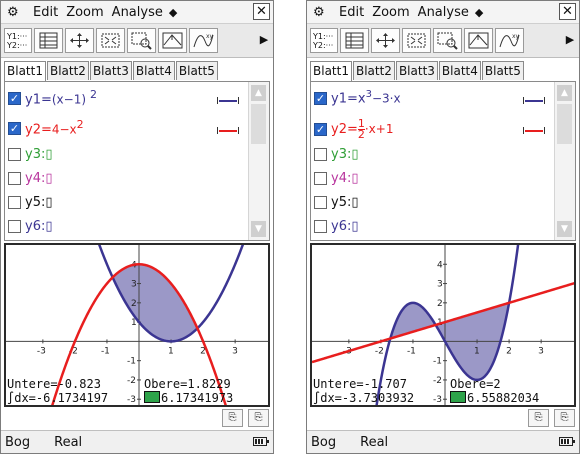 This screenshot has width=580, height=454. I want to click on function-row: ✓ y1=(x−1) 2, so click(52, 98).